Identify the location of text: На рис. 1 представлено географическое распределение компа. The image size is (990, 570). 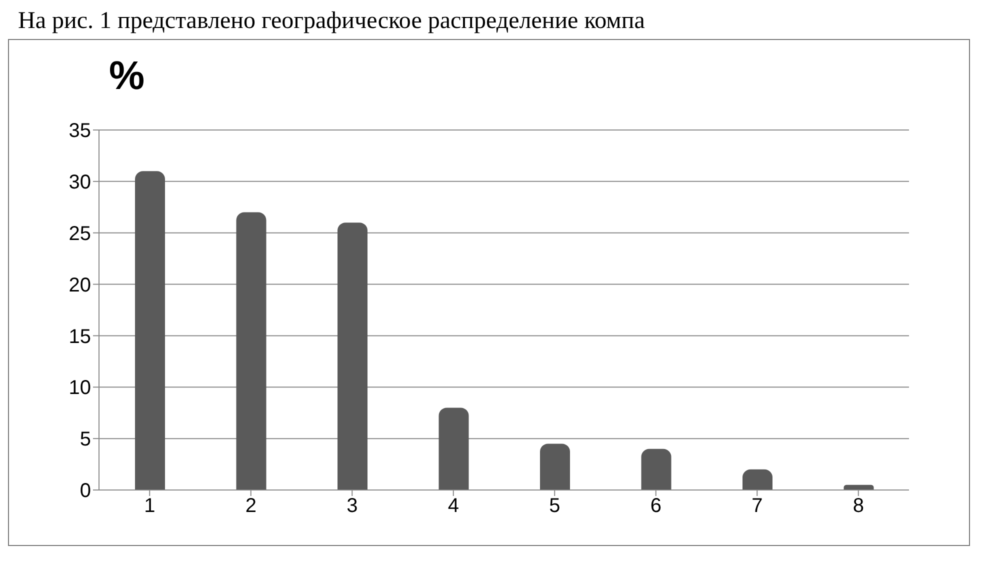
(332, 21).